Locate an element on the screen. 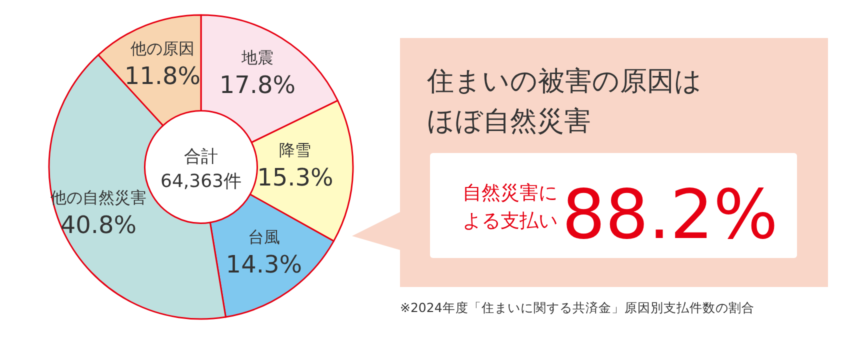 This screenshot has width=847, height=351. text: ※2024年度「住まいに関する共済金」原因別支払件数の割合 is located at coordinates (577, 307).